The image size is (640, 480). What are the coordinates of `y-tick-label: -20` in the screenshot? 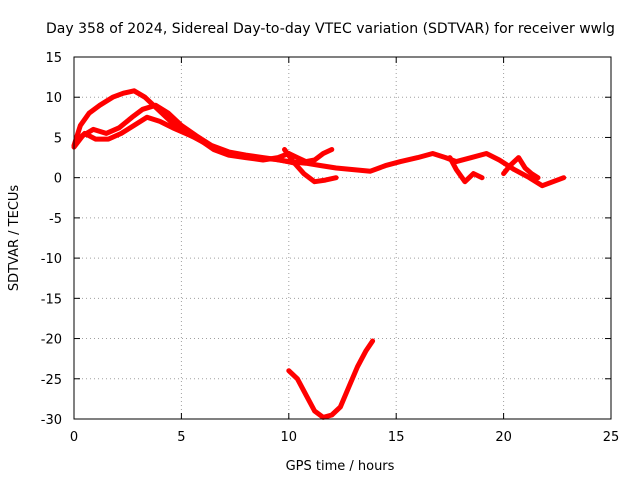 It's located at (51, 340).